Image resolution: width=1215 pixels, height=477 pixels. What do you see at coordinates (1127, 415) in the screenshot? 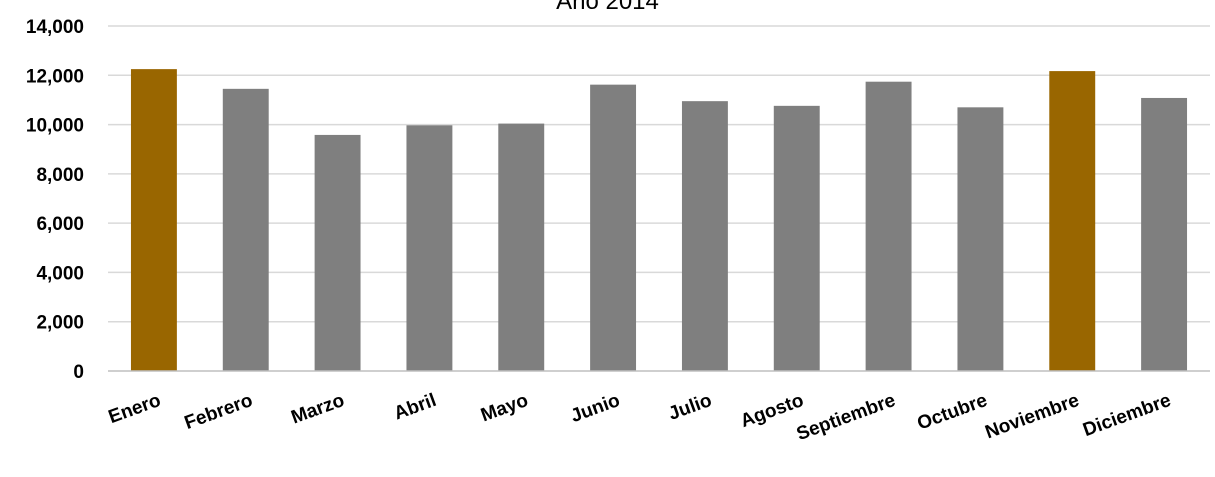
I see `x-tick-label: Diciembre` at bounding box center [1127, 415].